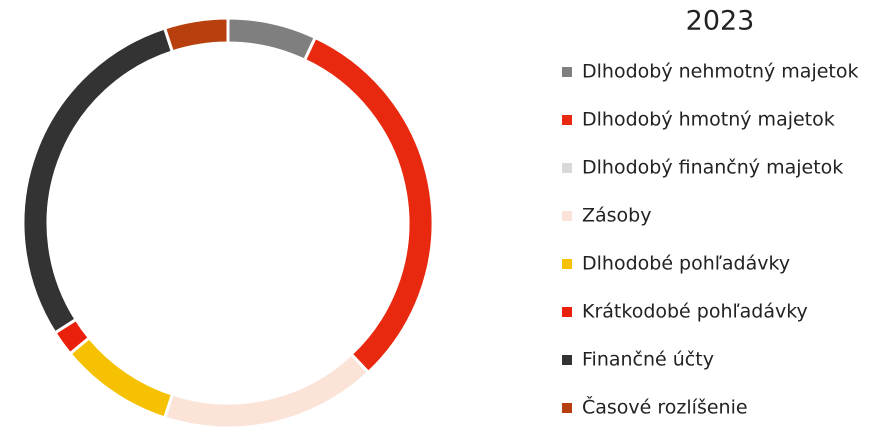  Describe the element at coordinates (617, 216) in the screenshot. I see `legend-text: Zásoby` at that location.